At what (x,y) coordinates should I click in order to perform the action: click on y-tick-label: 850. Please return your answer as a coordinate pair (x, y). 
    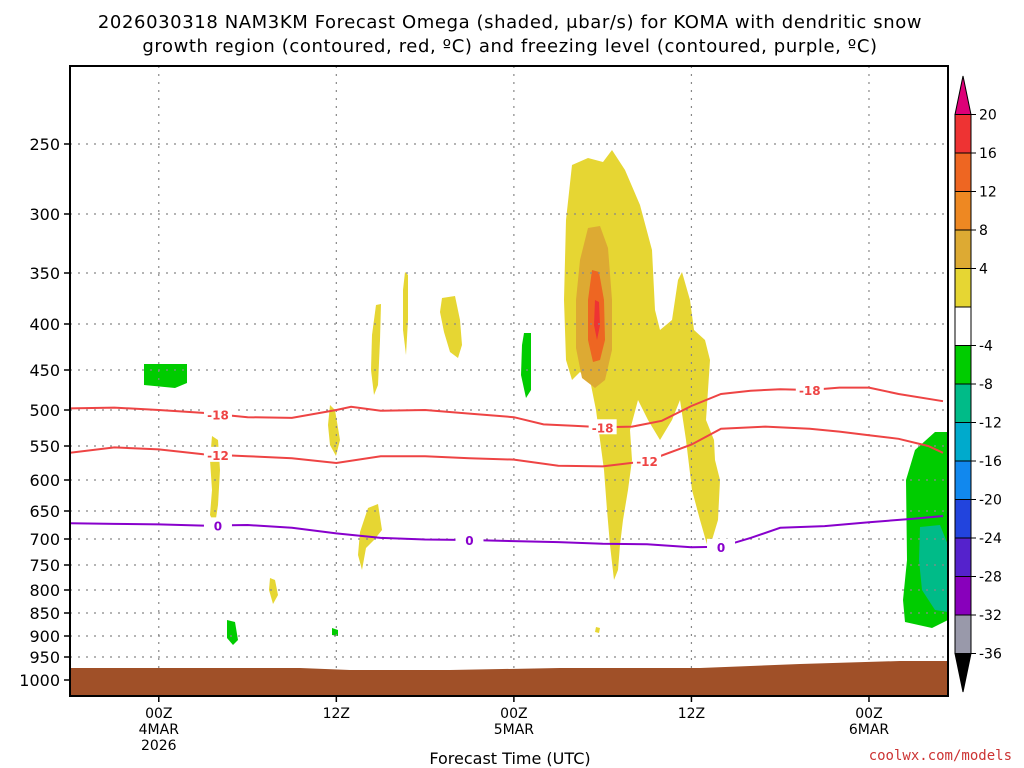
    Looking at the image, I should click on (44, 613).